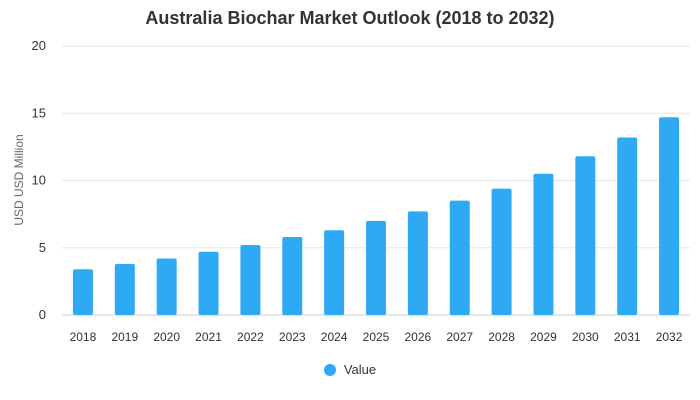 Image resolution: width=700 pixels, height=400 pixels. I want to click on legend-swatch, so click(329, 369).